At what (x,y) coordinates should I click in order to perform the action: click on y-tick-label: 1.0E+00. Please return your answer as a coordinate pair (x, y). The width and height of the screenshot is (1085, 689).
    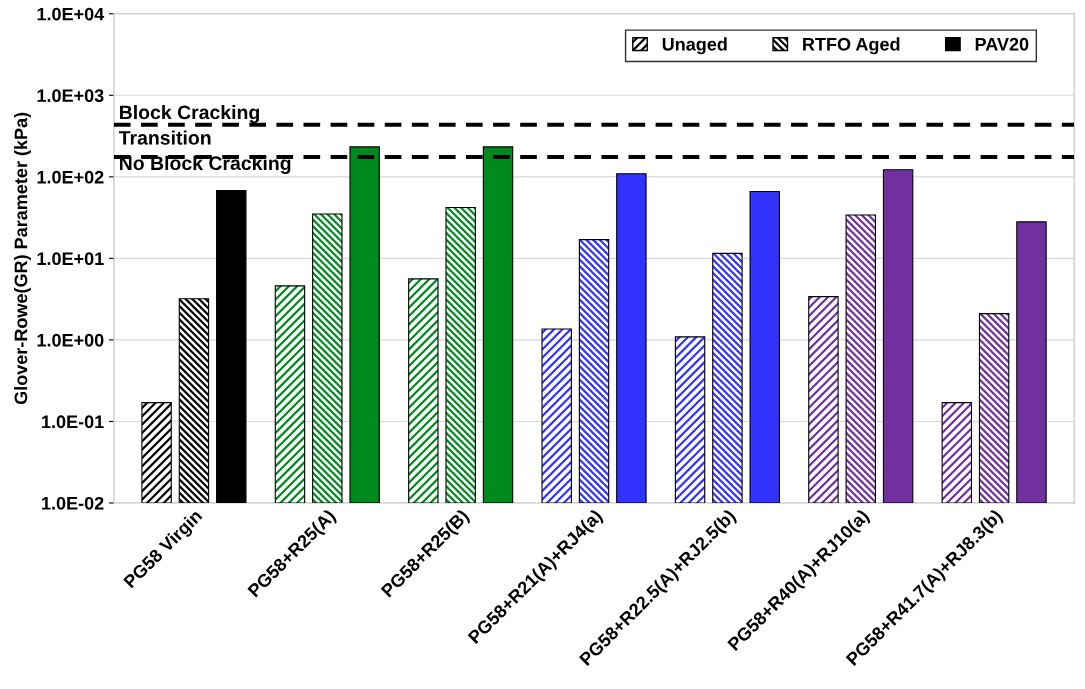
    Looking at the image, I should click on (70, 340).